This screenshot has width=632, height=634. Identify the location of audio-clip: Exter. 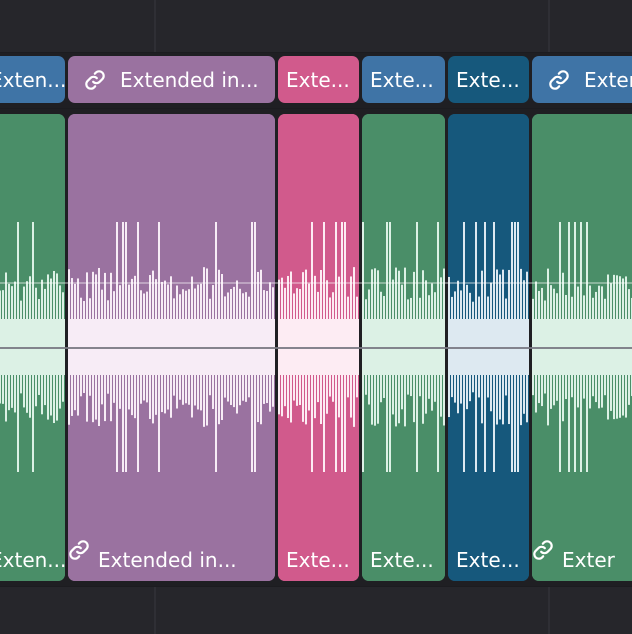
(582, 347).